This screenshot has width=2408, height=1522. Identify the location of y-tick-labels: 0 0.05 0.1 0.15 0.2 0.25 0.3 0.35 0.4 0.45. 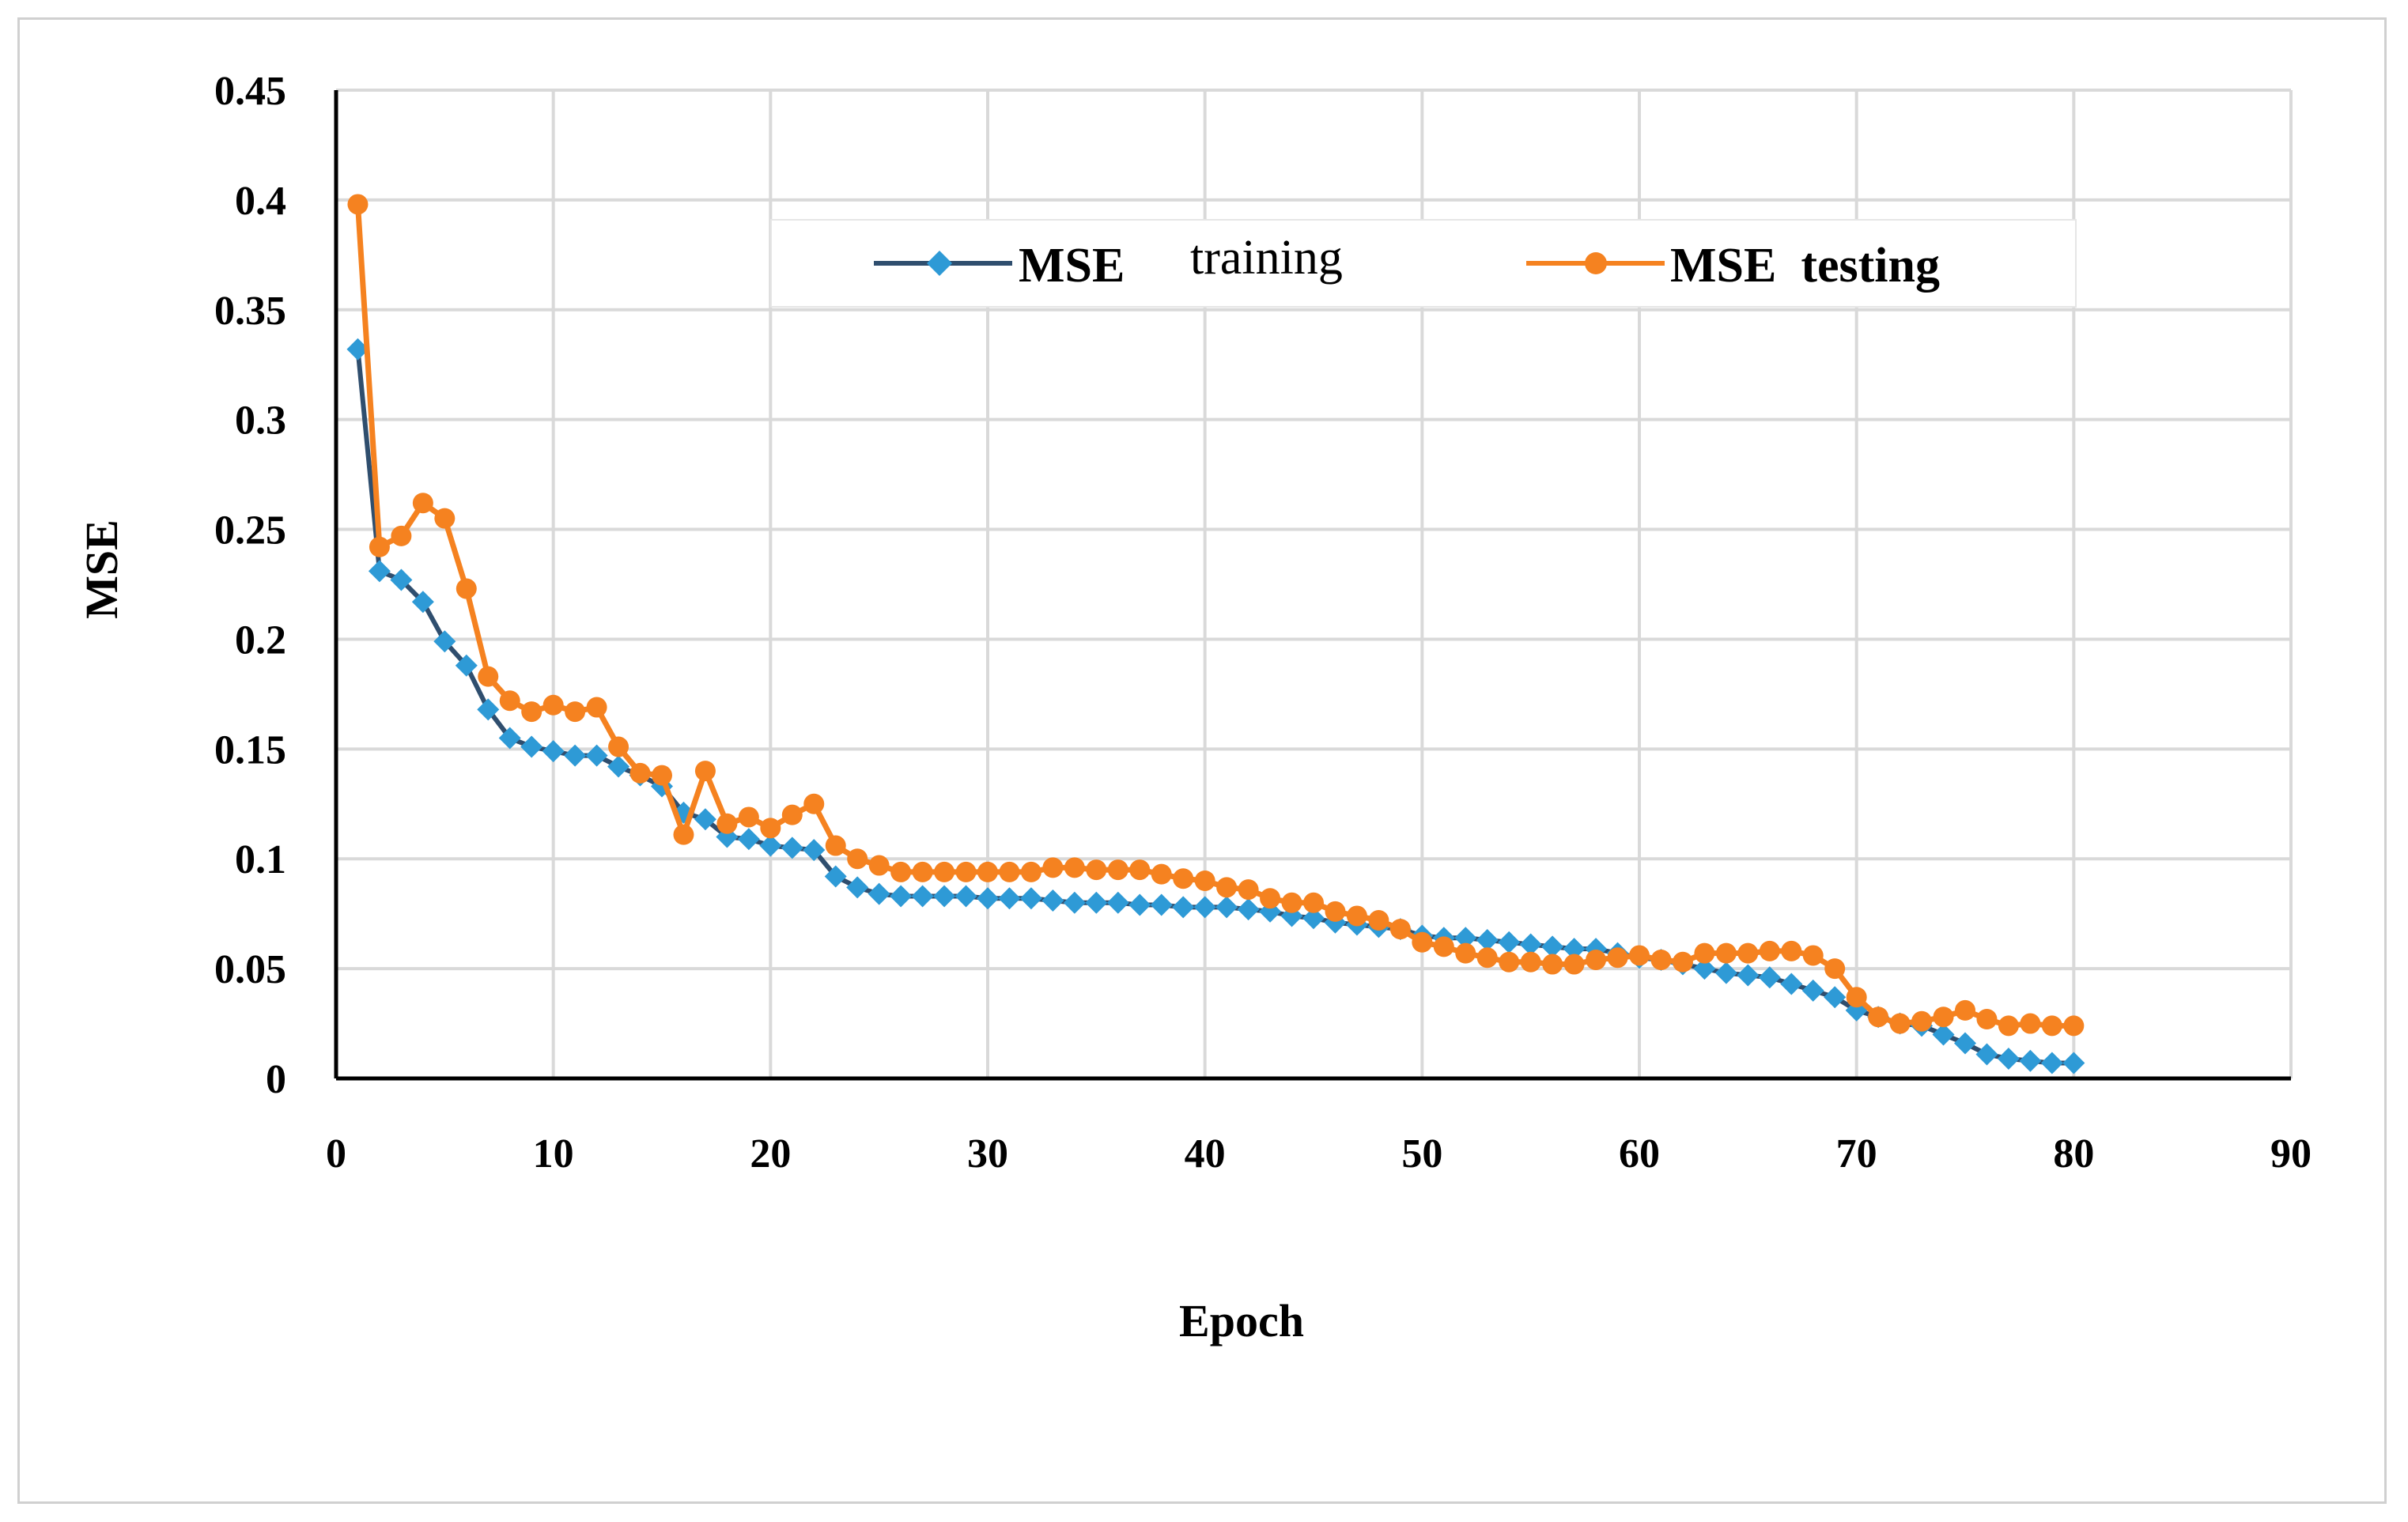
(250, 585).